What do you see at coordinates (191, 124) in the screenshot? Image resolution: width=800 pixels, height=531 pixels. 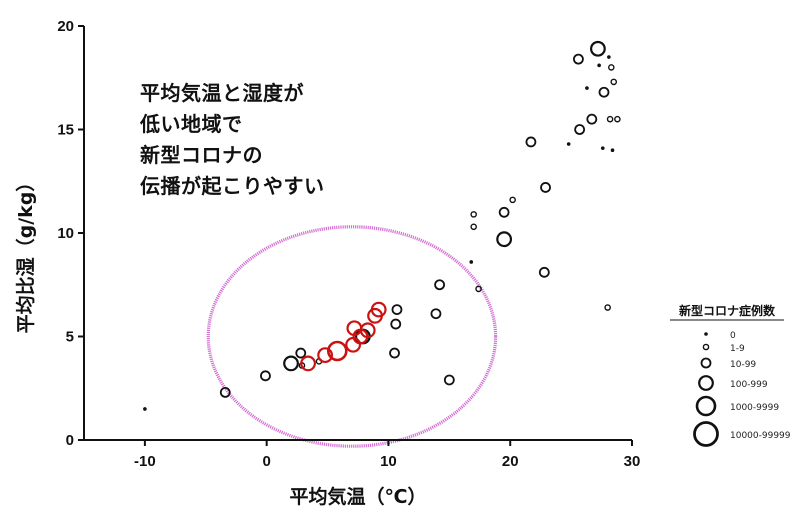 I see `annotation-line-2: 低い地域で` at bounding box center [191, 124].